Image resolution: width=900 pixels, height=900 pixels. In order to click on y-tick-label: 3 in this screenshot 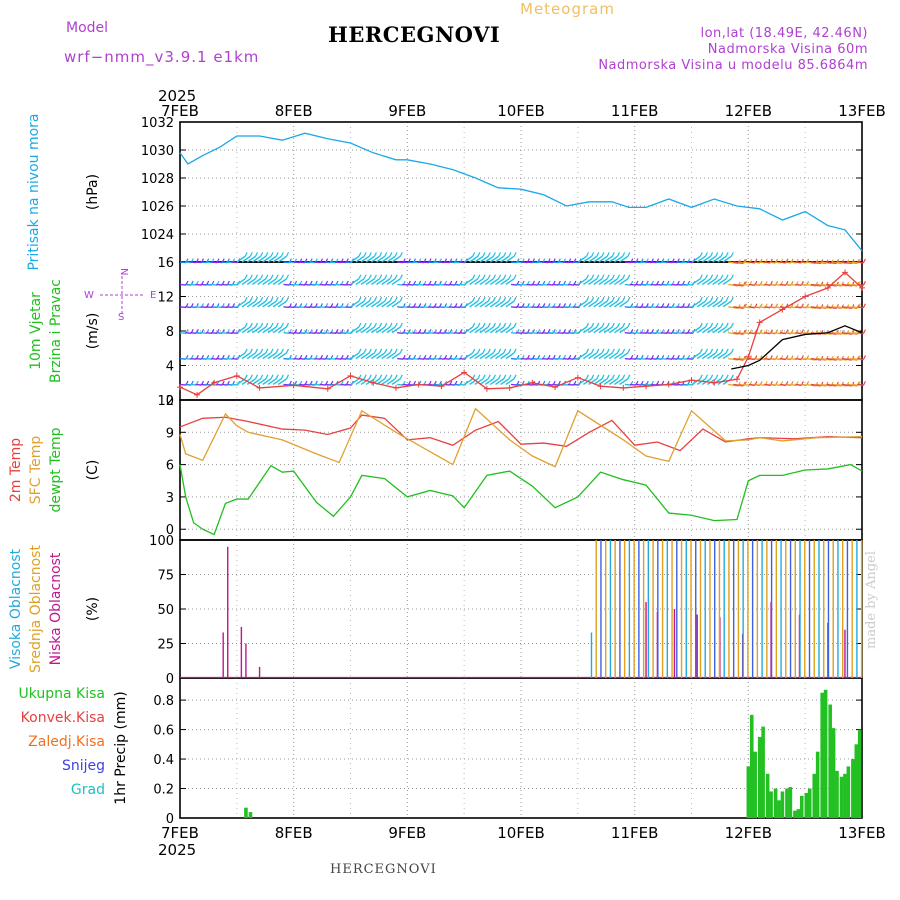, I will do `click(170, 498)`.